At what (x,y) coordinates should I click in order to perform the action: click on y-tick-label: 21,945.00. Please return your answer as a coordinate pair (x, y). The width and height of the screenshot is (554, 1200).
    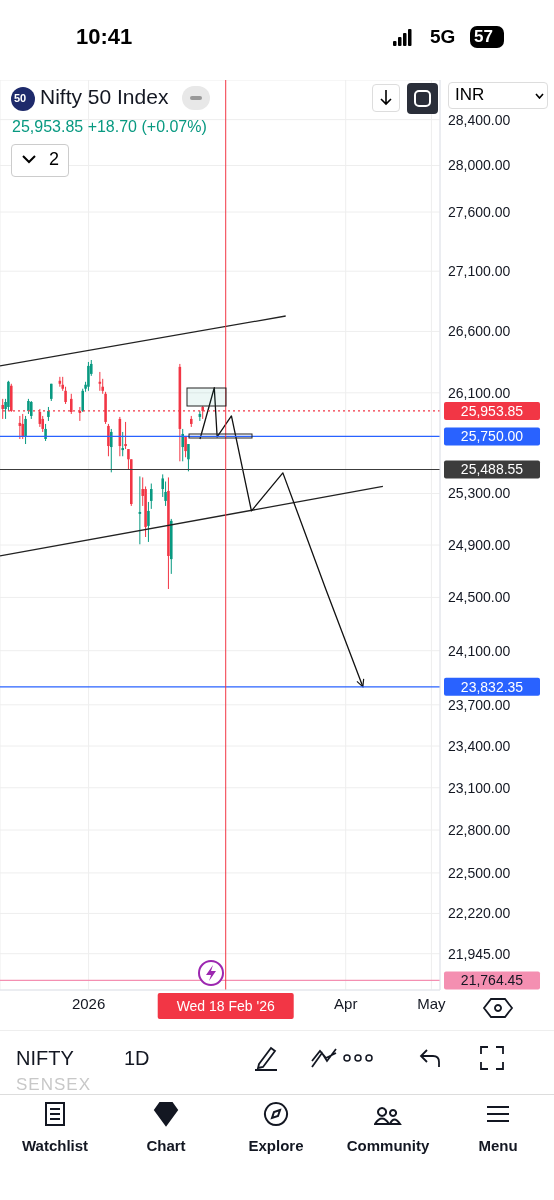
    Looking at the image, I should click on (479, 953).